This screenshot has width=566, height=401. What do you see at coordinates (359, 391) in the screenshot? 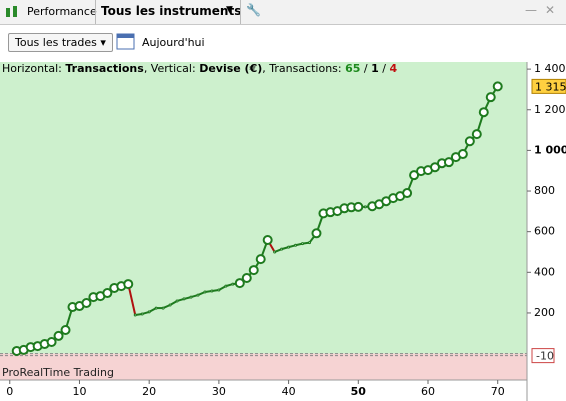
I see `x-tick-label: 50` at bounding box center [359, 391].